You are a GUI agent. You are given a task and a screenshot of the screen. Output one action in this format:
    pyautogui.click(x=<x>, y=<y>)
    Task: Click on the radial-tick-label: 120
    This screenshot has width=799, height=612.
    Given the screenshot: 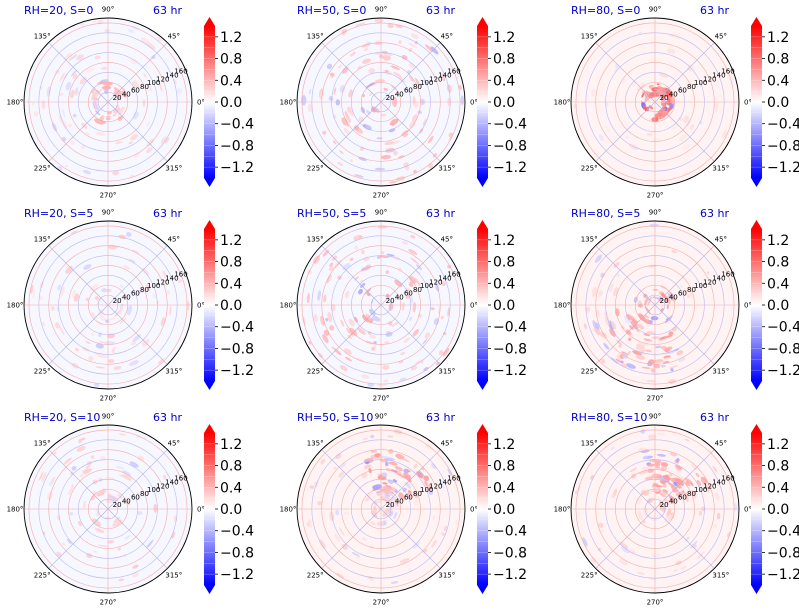 What is the action you would take?
    pyautogui.click(x=709, y=282)
    